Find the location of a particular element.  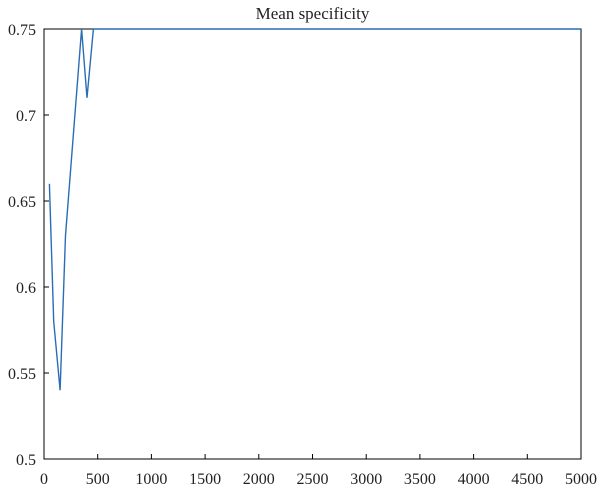

x-tick-label: 4000 is located at coordinates (474, 479).